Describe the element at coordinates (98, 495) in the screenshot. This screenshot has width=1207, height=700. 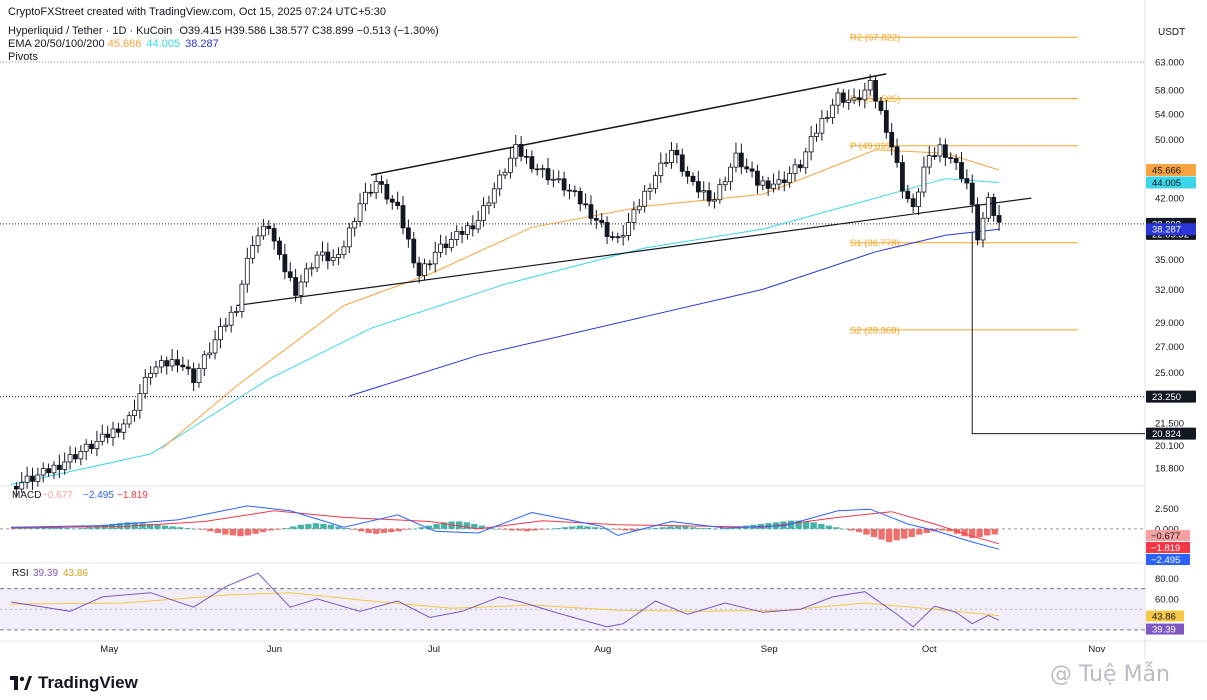
I see `macd-legend-macd: −2.495` at that location.